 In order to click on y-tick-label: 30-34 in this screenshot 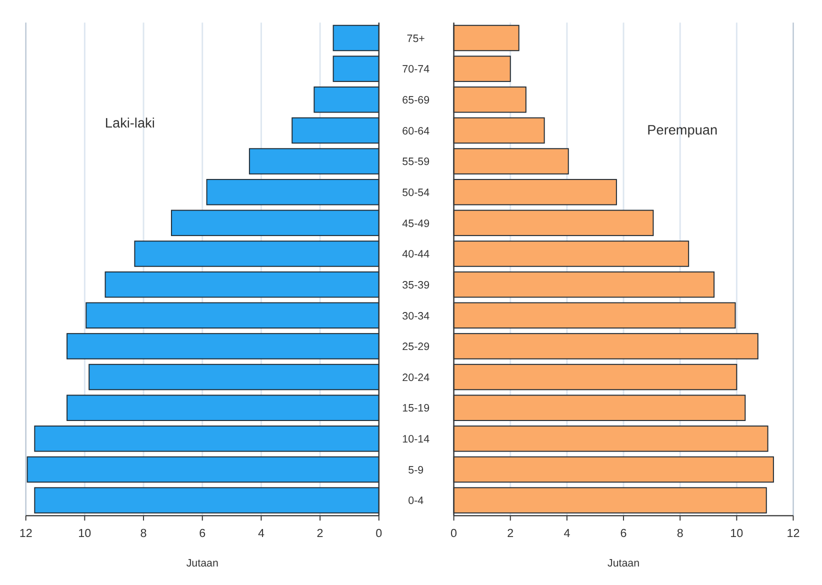, I will do `click(416, 316)`.